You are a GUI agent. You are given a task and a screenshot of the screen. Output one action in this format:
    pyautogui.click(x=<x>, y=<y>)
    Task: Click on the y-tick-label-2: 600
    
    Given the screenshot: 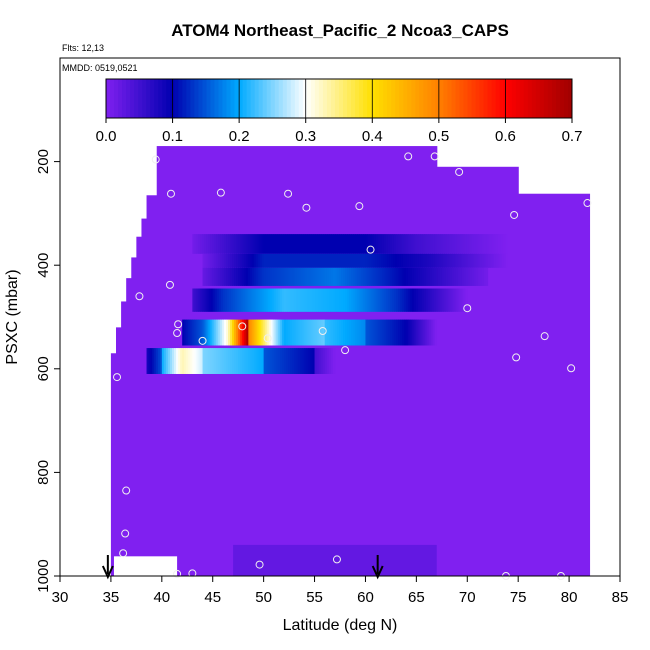 What is the action you would take?
    pyautogui.click(x=43, y=368)
    